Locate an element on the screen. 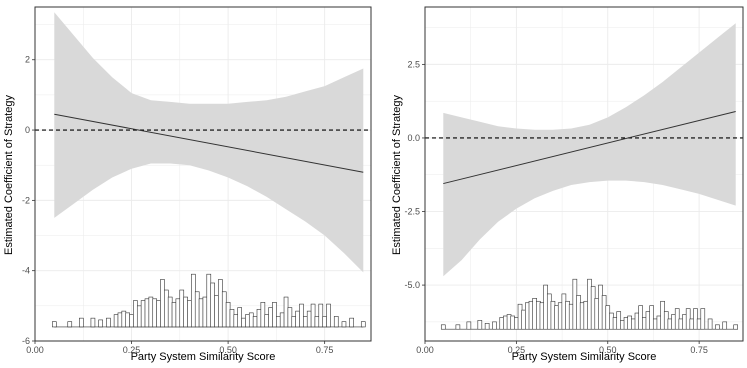 This screenshot has width=747, height=368. y-tick-label: 2 is located at coordinates (27, 60).